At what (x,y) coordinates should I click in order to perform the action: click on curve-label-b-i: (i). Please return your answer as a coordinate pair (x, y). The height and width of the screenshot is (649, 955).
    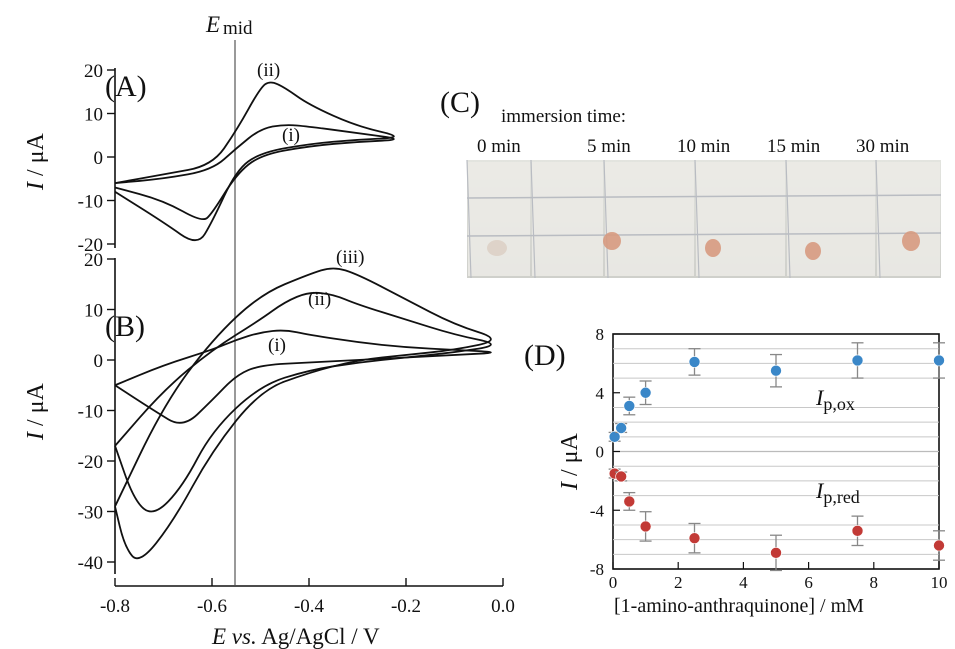
    Looking at the image, I should click on (277, 345).